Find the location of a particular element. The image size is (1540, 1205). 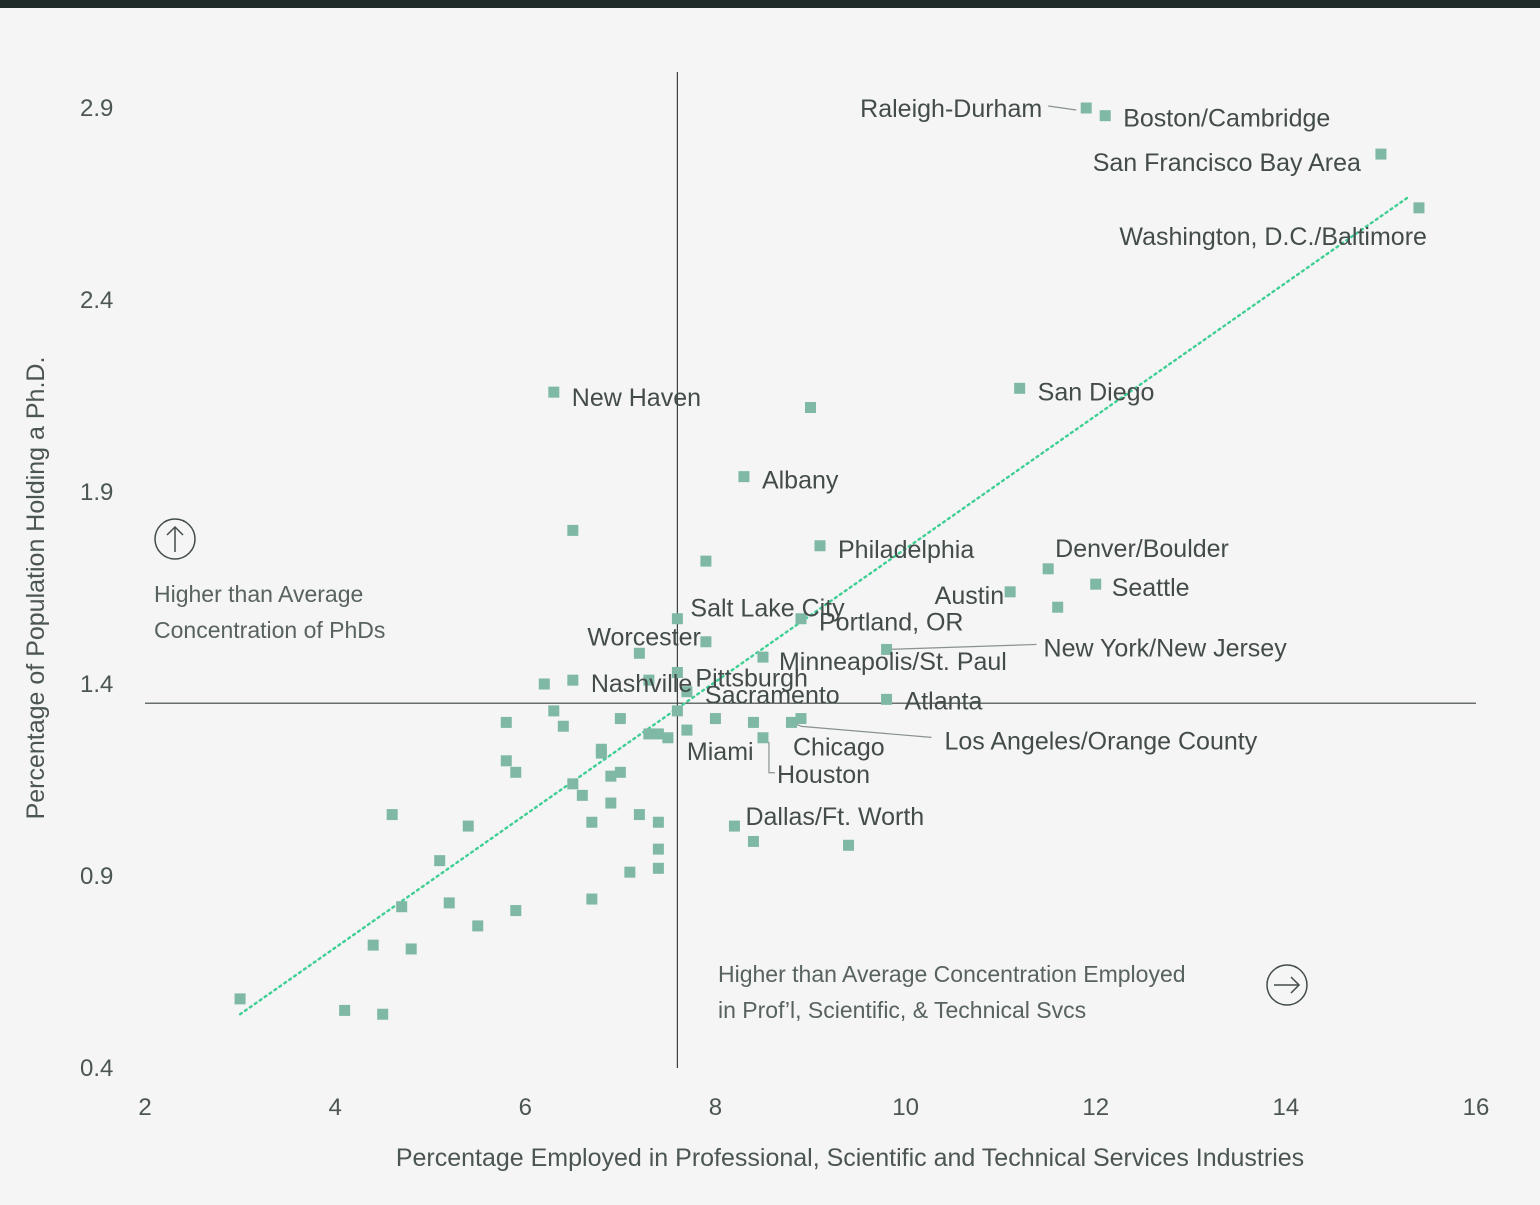

x-annotation-line-2: in Prof’l, Scientific, & Technical Svcs is located at coordinates (902, 1010).